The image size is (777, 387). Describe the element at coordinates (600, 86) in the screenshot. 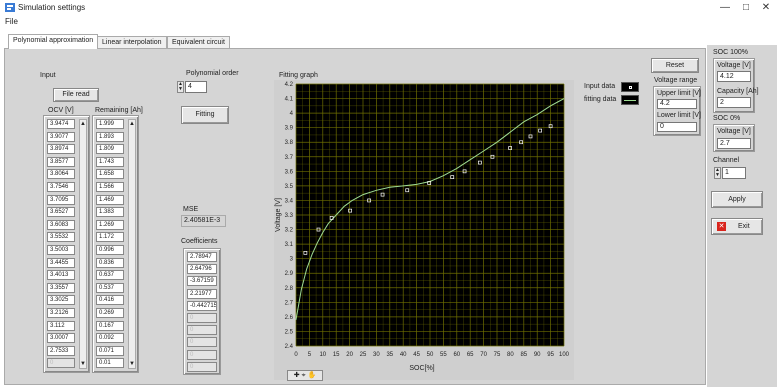

I see `legend-input-data: Input data` at that location.